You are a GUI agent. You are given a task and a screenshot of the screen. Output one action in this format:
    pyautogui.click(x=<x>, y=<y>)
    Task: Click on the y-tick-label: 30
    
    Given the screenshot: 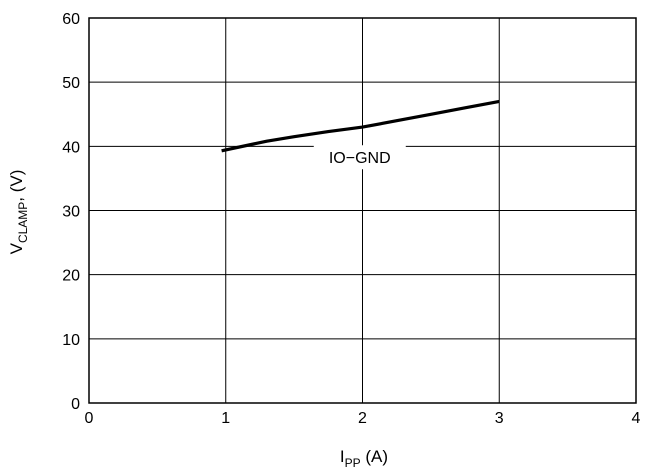 What is the action you would take?
    pyautogui.click(x=71, y=212)
    